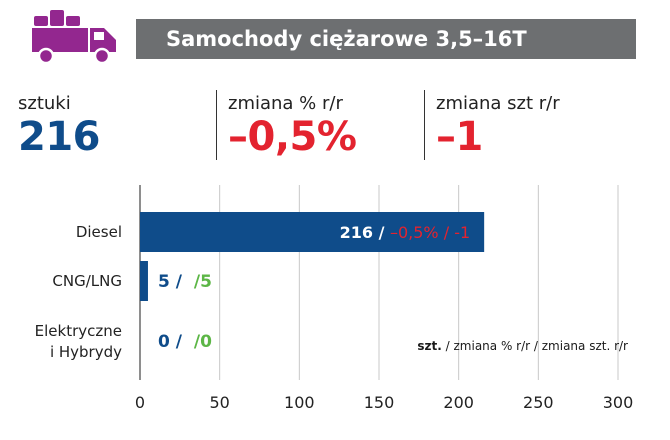 The image size is (670, 440). Describe the element at coordinates (498, 103) in the screenshot. I see `stat-abs-change-label: zmiana szt r/r` at that location.